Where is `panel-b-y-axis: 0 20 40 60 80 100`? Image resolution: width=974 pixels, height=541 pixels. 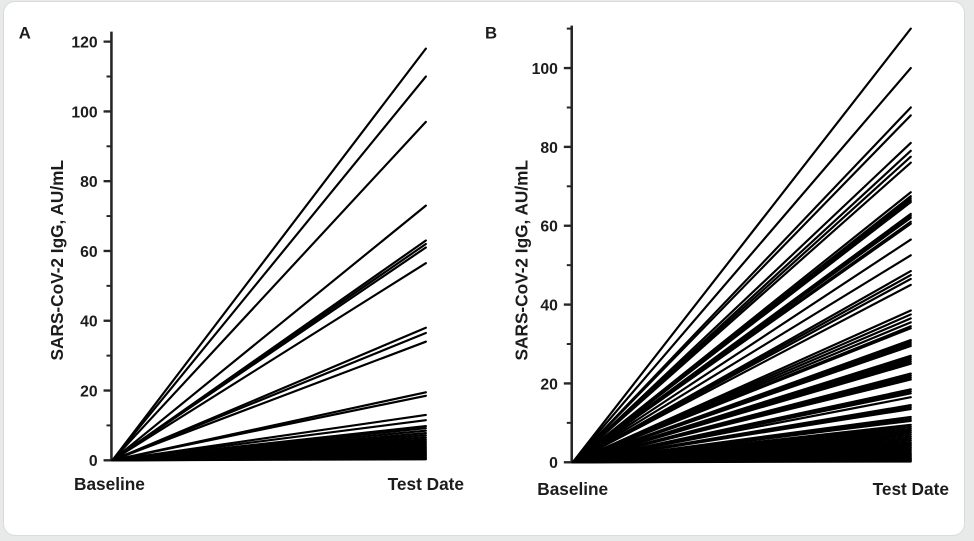 panel-b-y-axis: 0 20 40 60 80 100 is located at coordinates (553, 248).